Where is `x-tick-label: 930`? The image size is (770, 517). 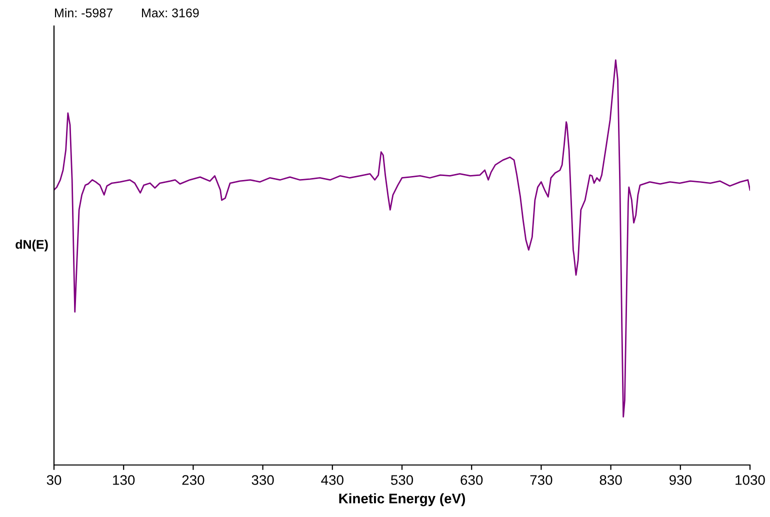 x-tick-label: 930 is located at coordinates (680, 480).